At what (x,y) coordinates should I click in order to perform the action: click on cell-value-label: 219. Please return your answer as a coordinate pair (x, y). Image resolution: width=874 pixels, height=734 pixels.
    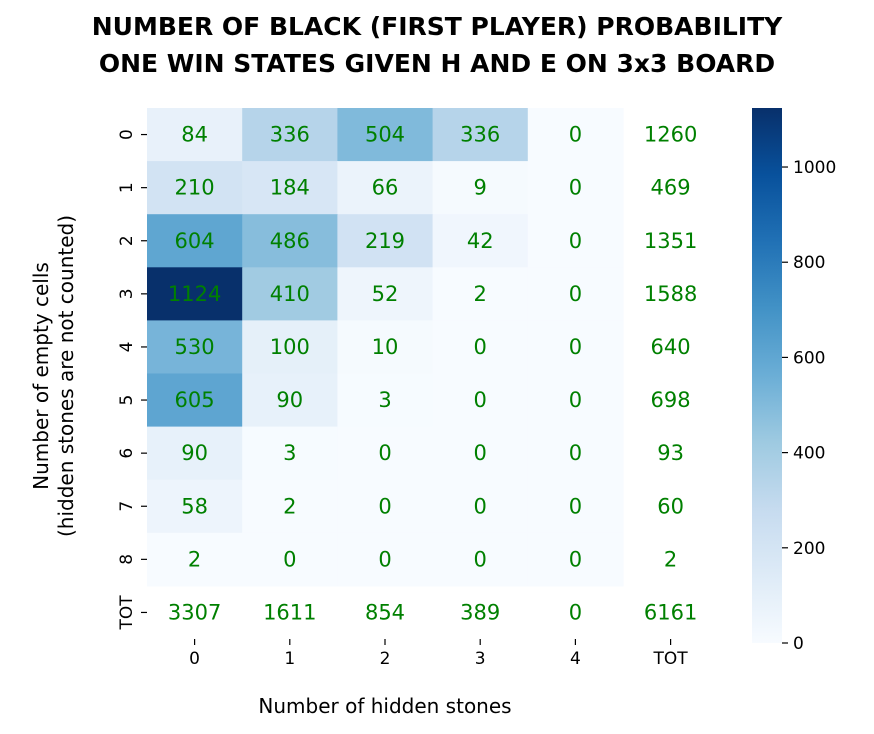
    Looking at the image, I should click on (385, 241).